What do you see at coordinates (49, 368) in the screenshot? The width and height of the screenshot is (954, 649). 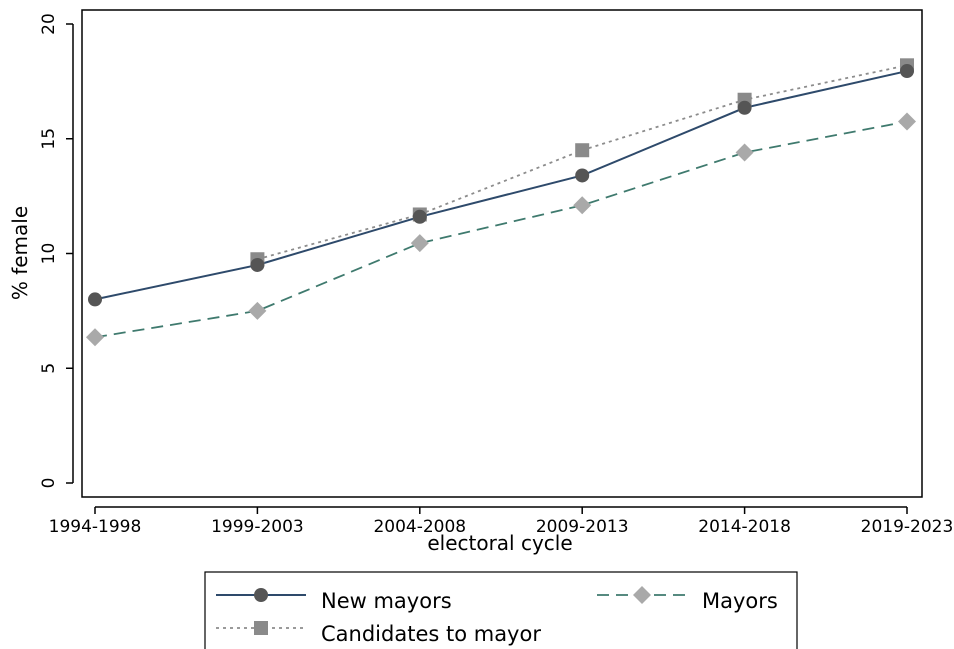 I see `y-tick-label: 5` at bounding box center [49, 368].